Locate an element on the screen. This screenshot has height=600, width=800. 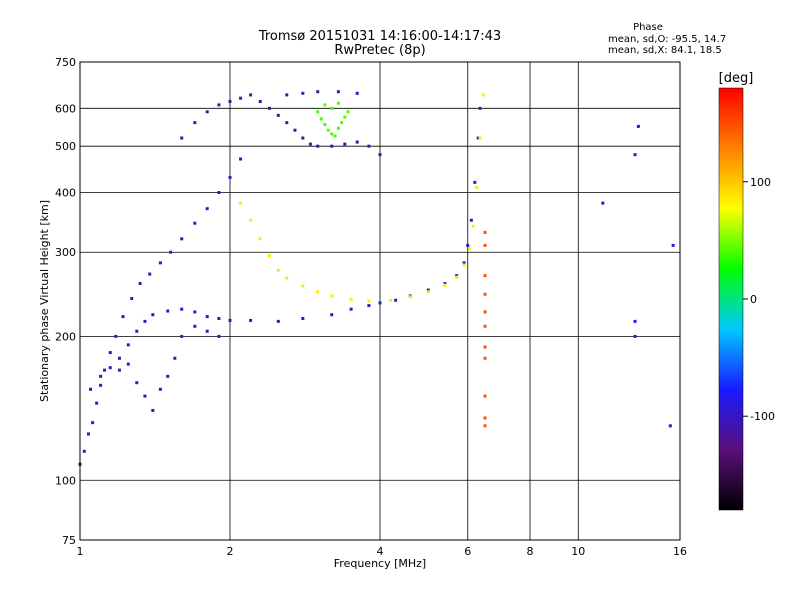
x-tick-label: 8 is located at coordinates (530, 551).